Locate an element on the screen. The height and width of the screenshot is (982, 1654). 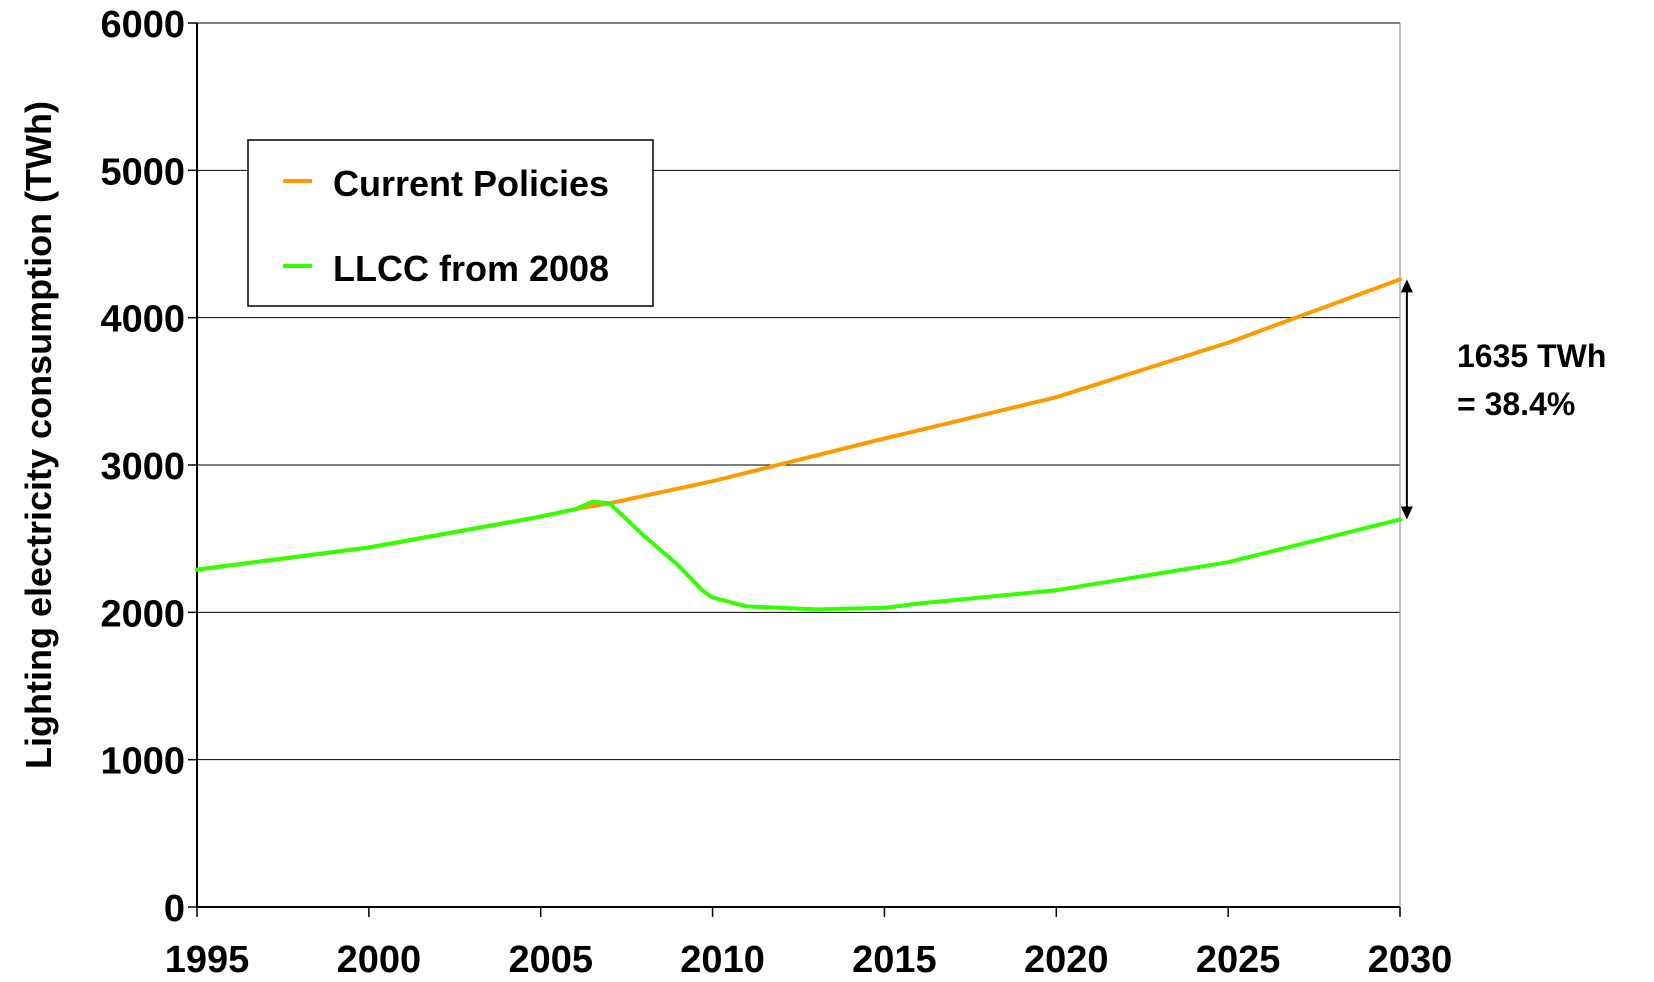
y-tick-label-1000: 1000 is located at coordinates (142, 762).